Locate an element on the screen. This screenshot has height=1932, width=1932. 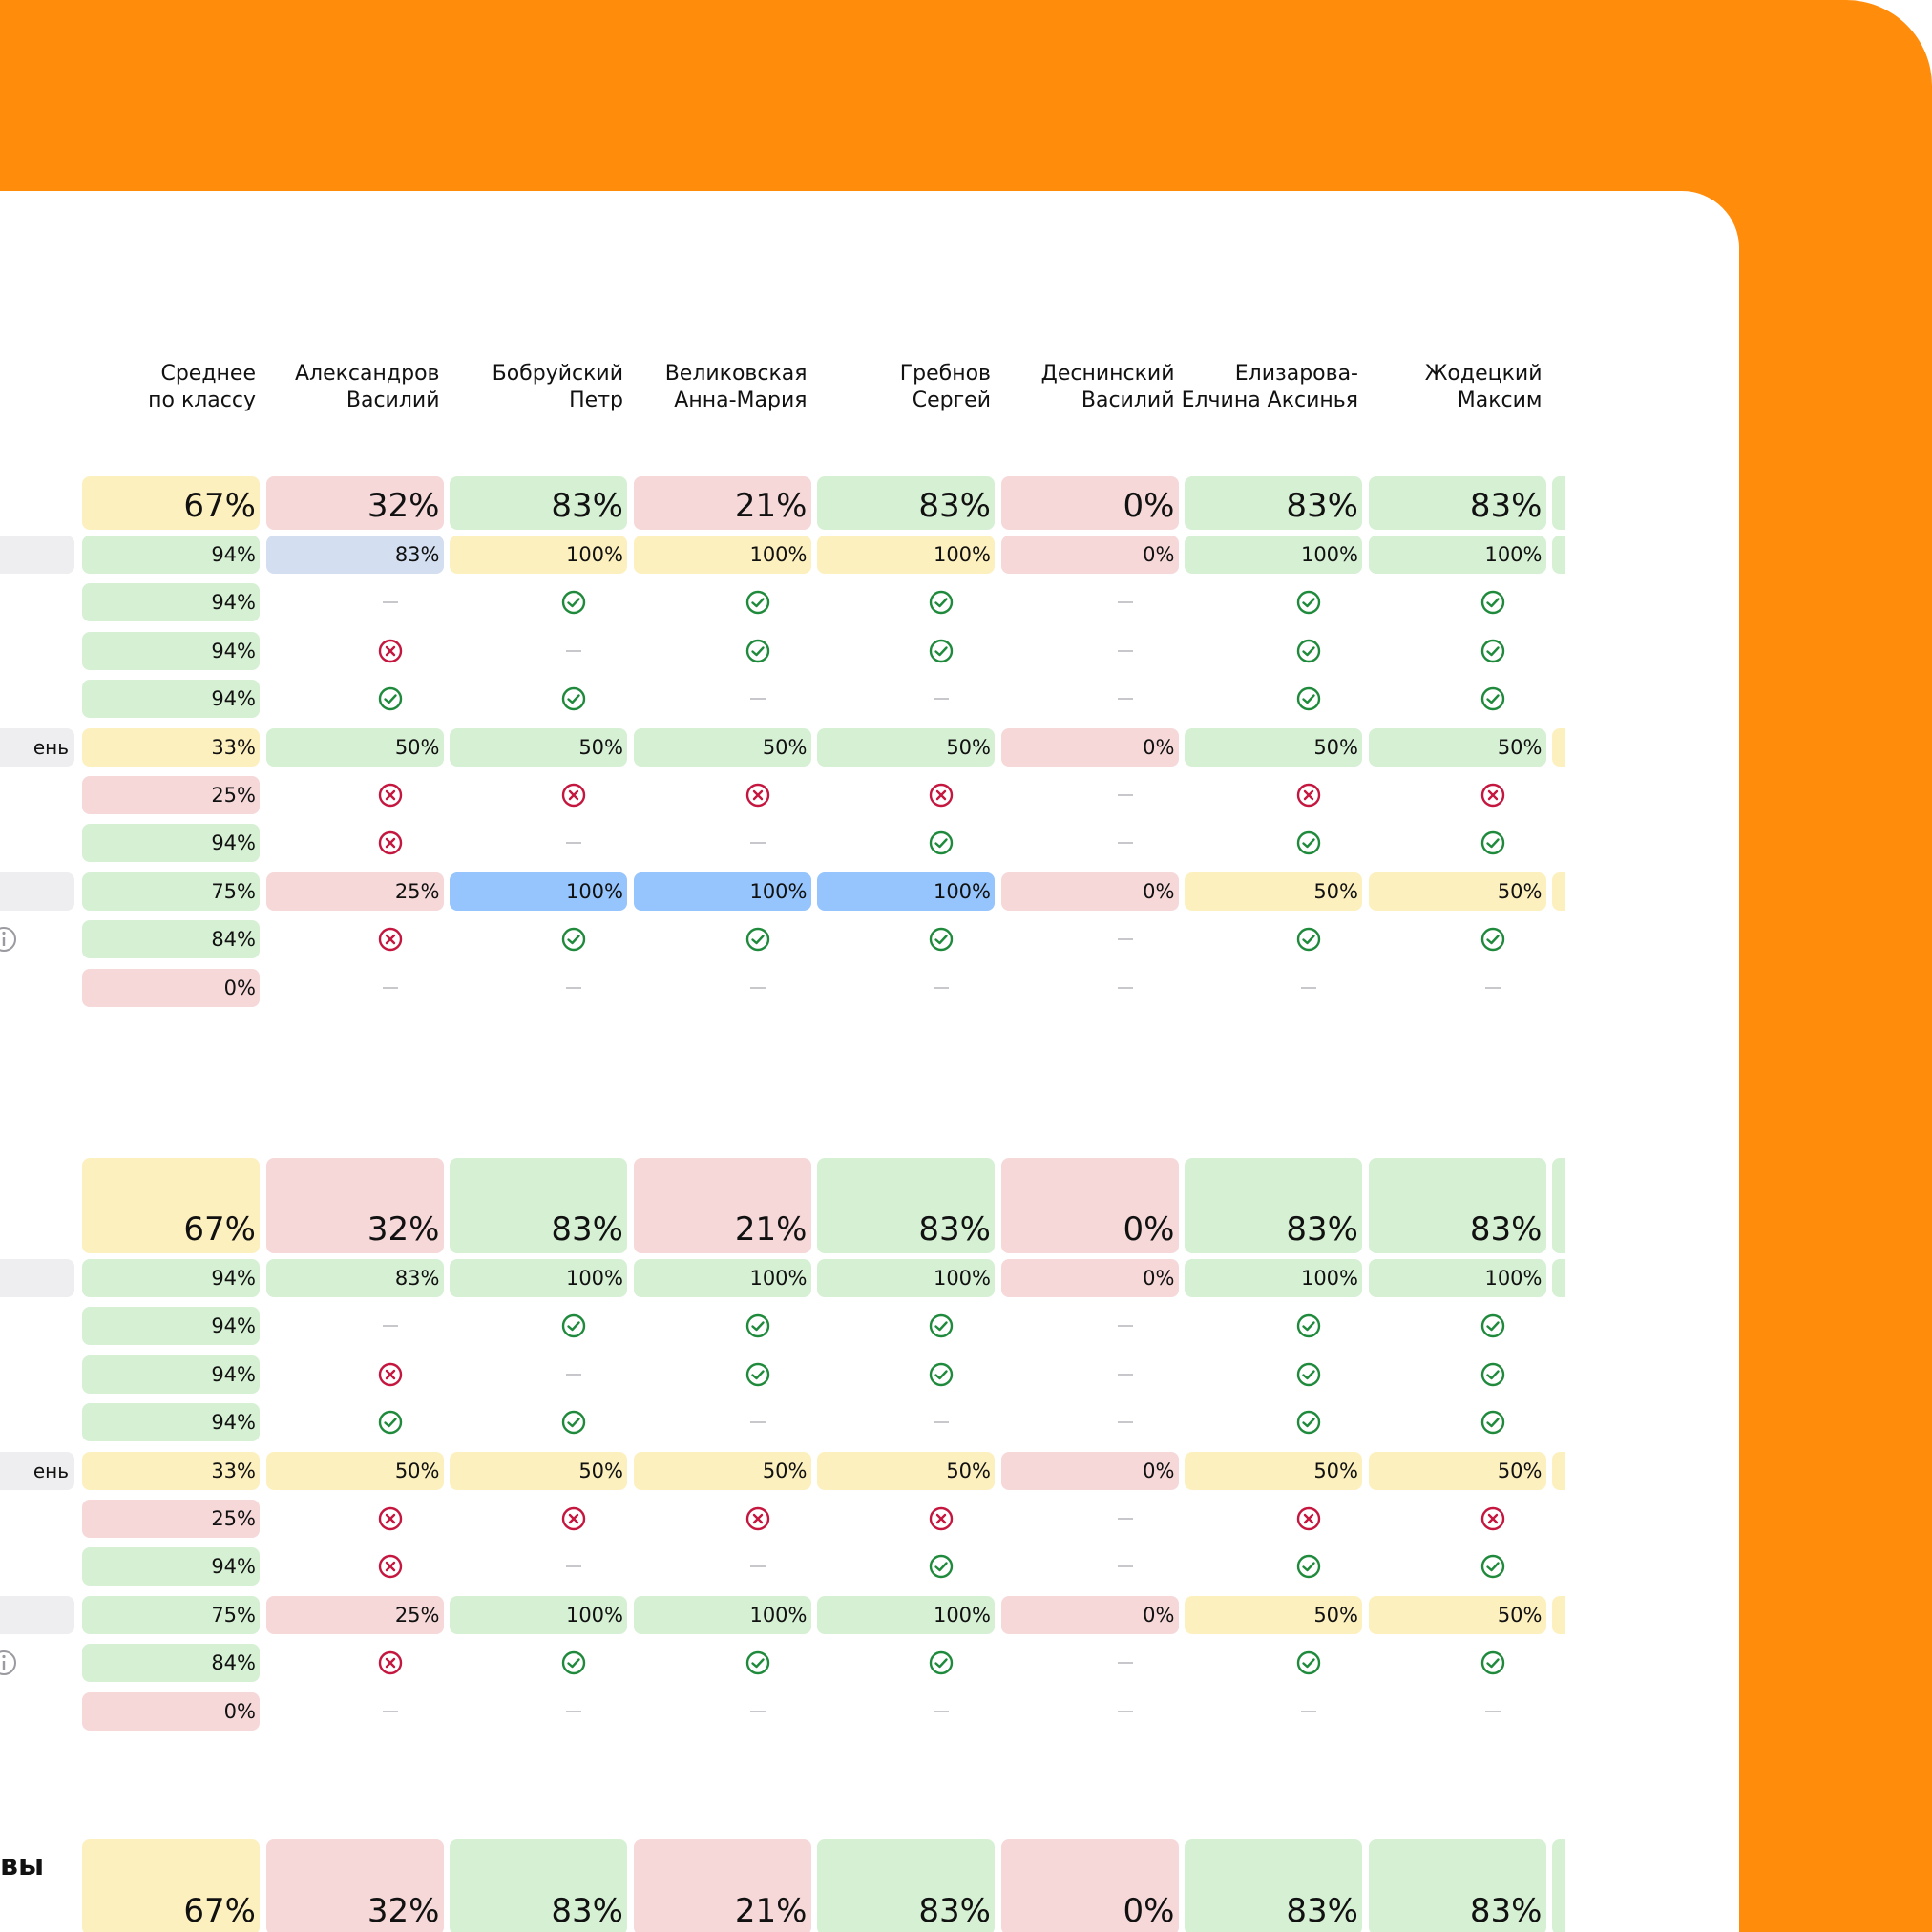
info-icon is located at coordinates (10, 939).